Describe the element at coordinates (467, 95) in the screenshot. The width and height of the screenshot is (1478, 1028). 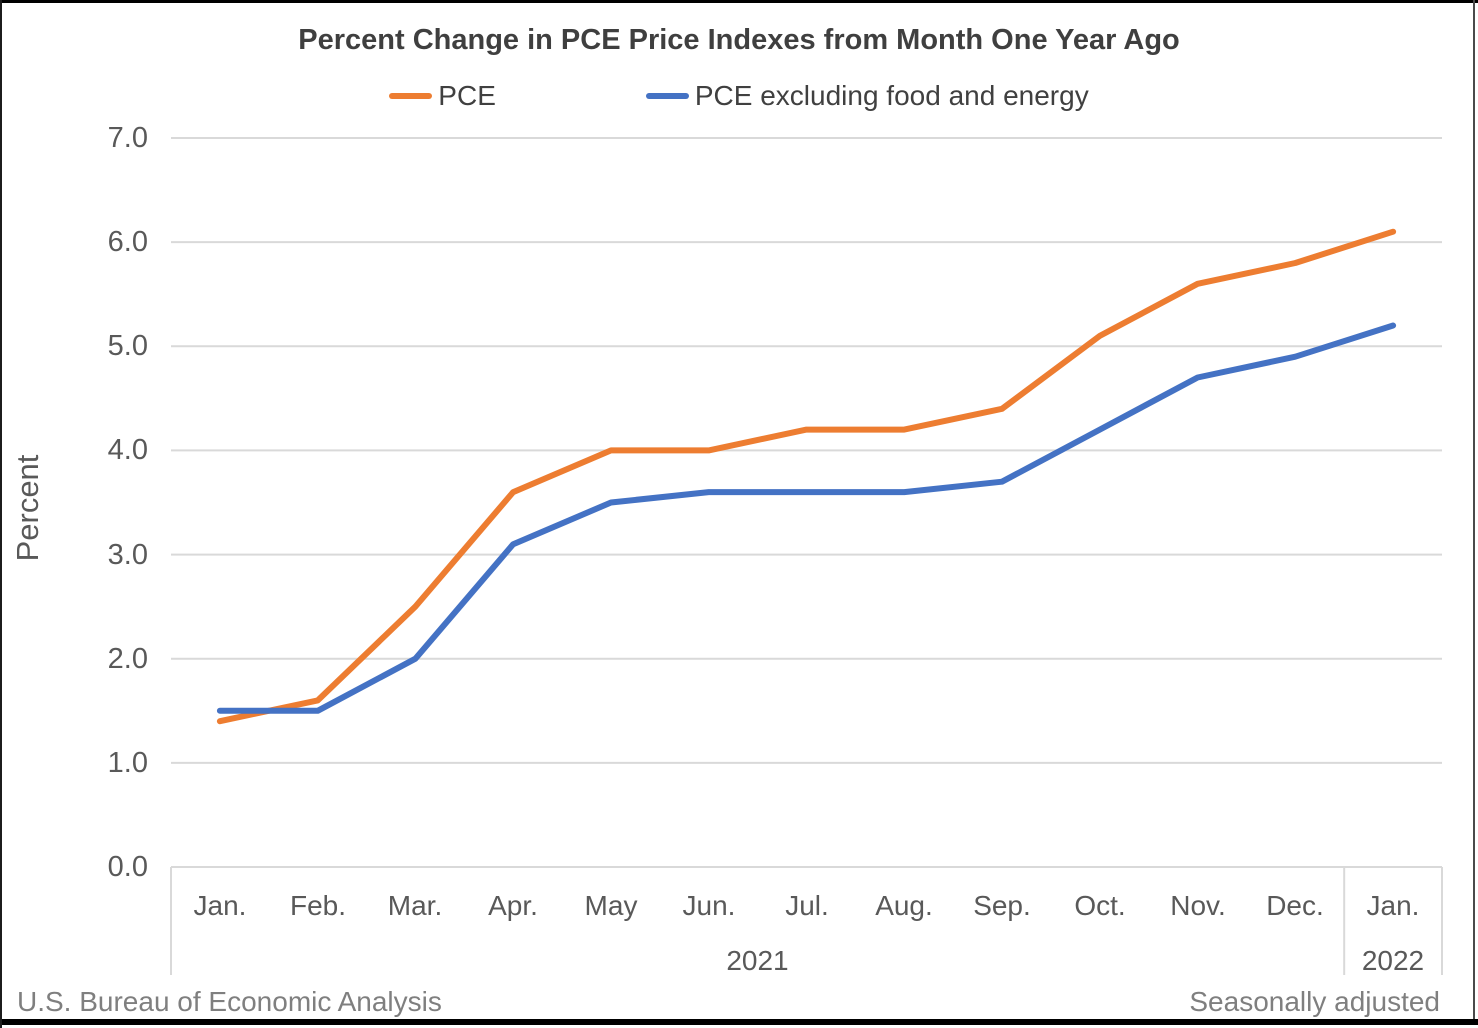
I see `legend-label-pce: PCE` at that location.